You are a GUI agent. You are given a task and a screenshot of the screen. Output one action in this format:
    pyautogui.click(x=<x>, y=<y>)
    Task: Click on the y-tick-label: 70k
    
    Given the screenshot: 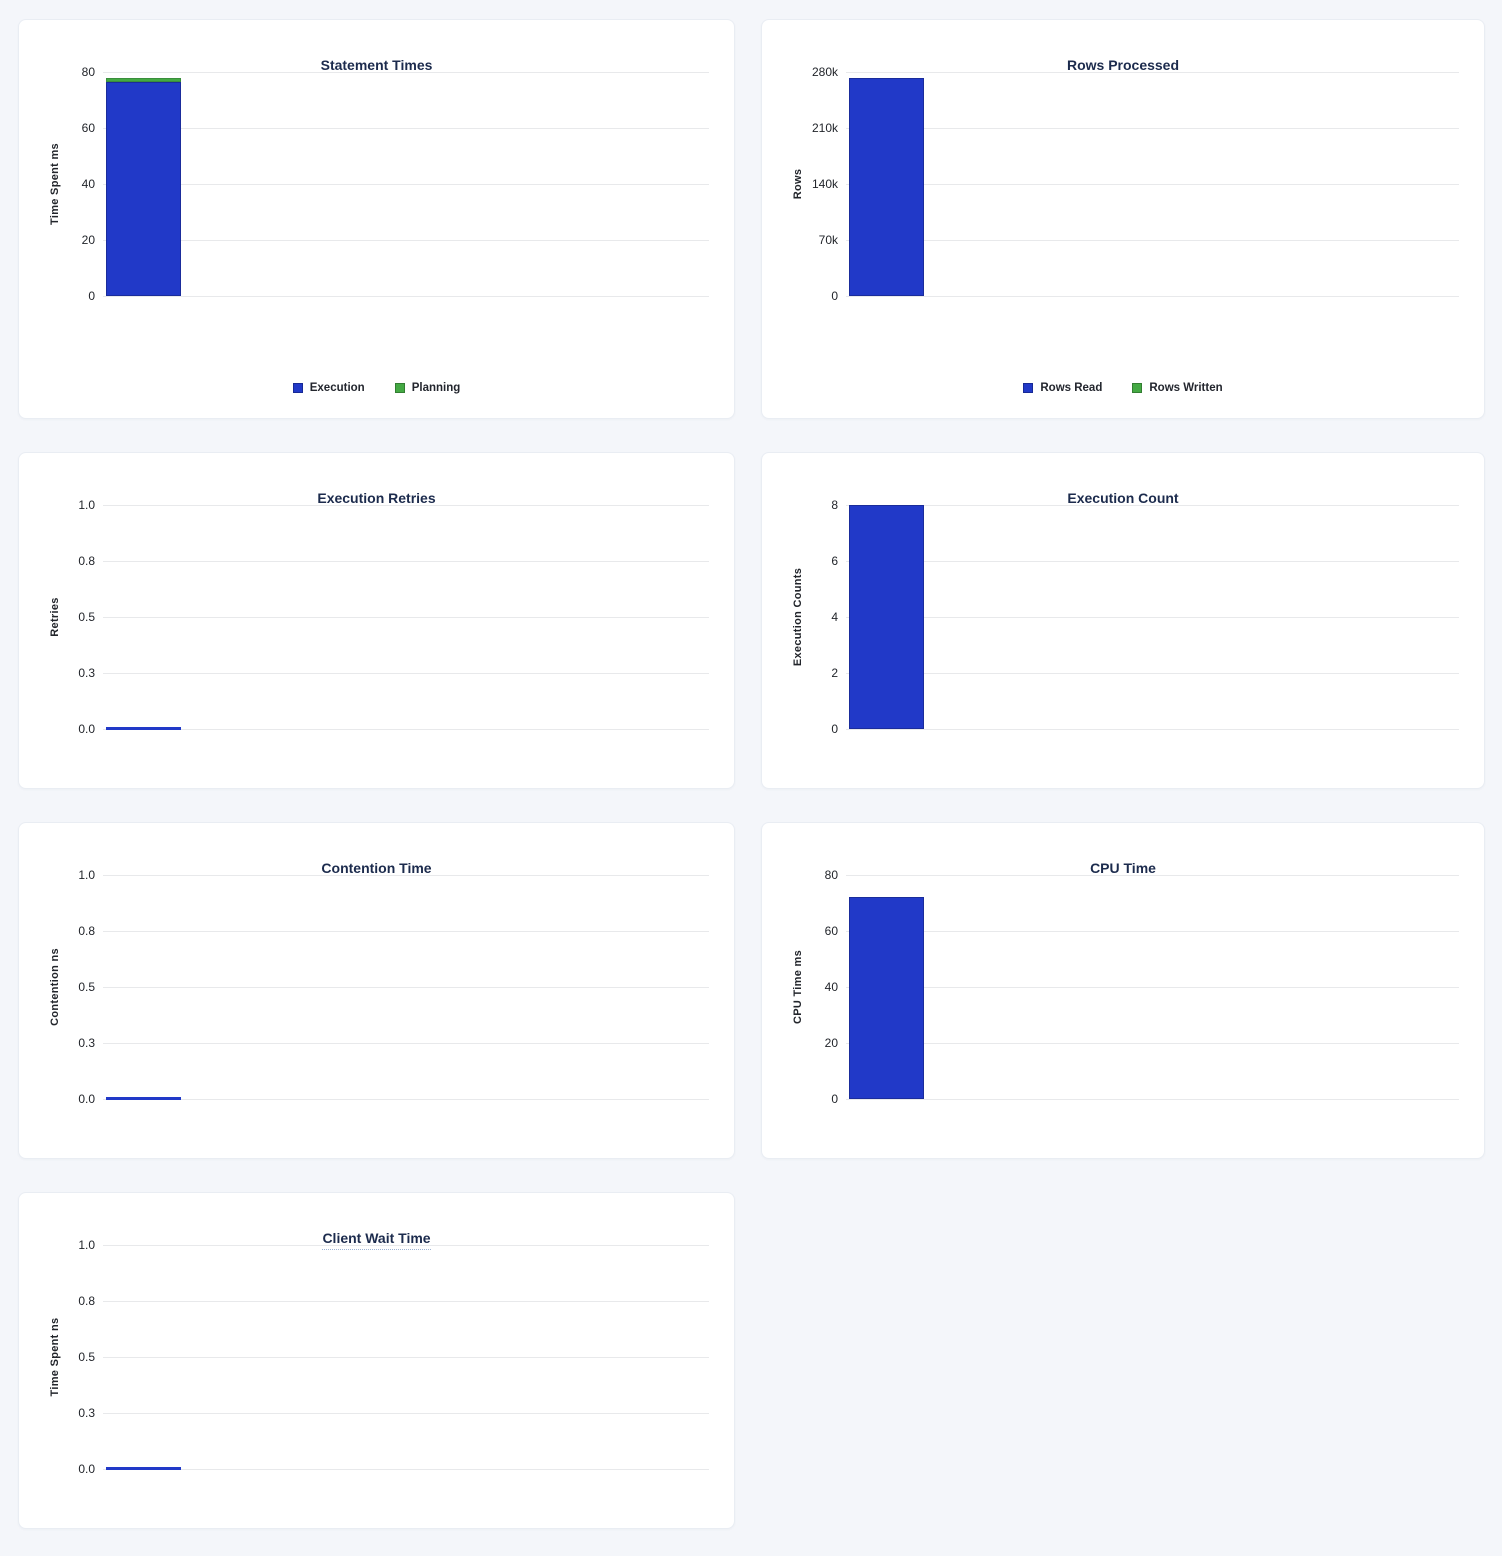 What is the action you would take?
    pyautogui.click(x=828, y=240)
    